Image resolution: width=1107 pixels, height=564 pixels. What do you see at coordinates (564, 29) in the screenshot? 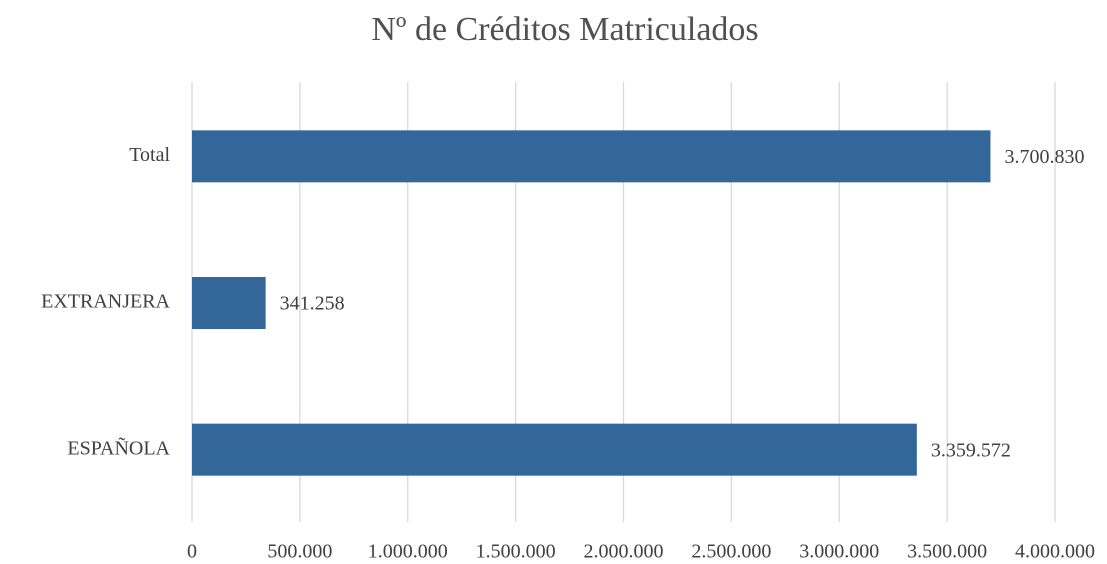
I see `chart-title: Nº de Créditos Matriculados` at bounding box center [564, 29].